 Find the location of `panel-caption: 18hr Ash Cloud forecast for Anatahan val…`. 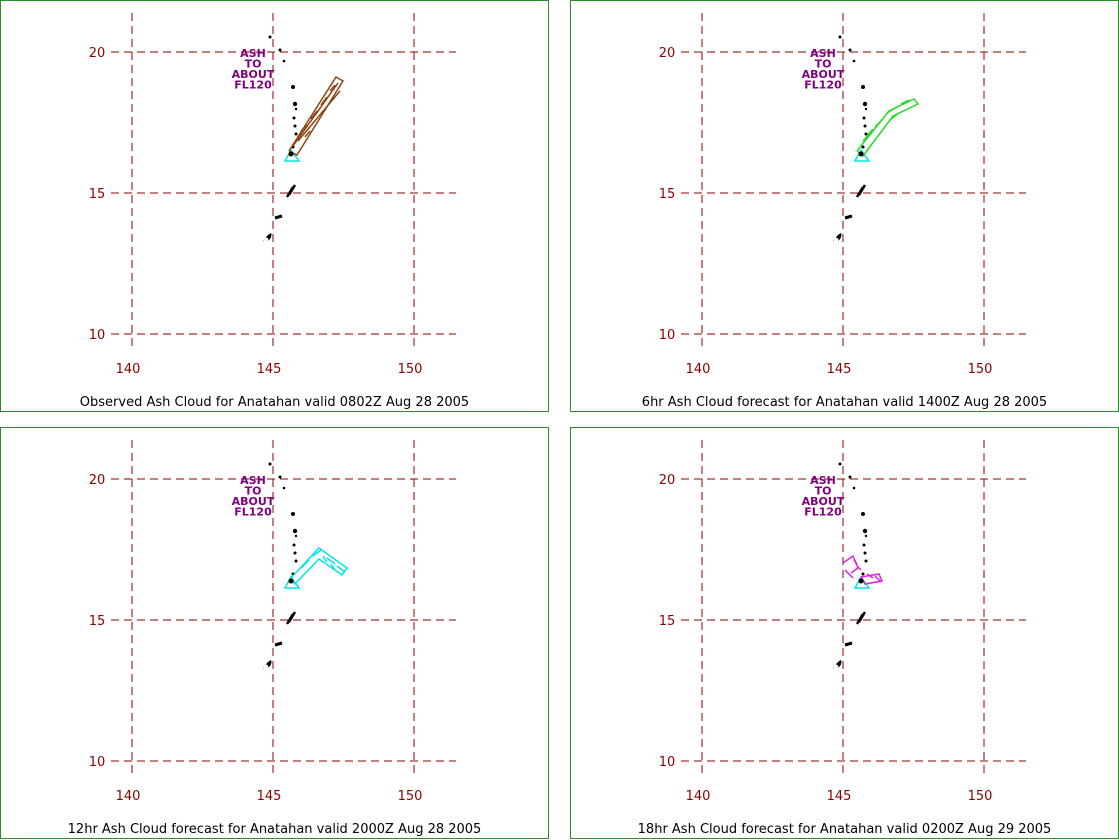

panel-caption: 18hr Ash Cloud forecast for Anatahan val… is located at coordinates (844, 829).